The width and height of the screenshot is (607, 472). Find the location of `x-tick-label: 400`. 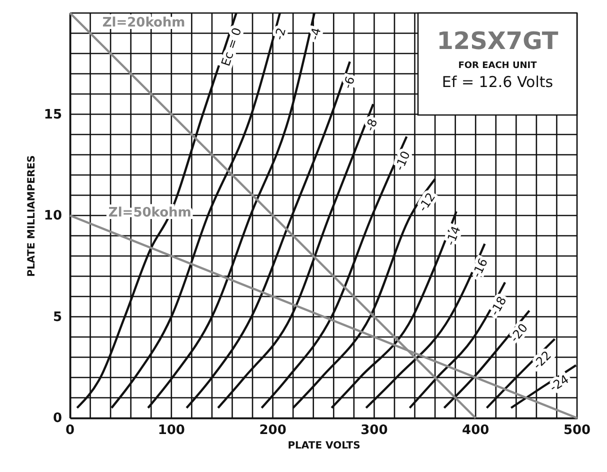

x-tick-label: 400 is located at coordinates (476, 430).